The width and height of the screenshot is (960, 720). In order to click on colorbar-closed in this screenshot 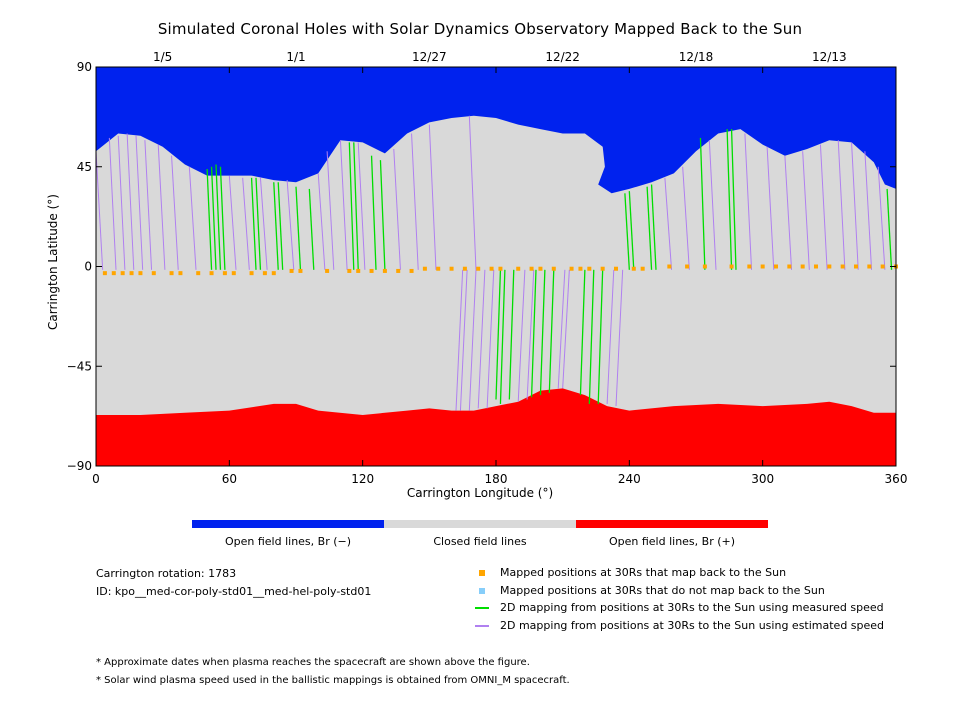, I will do `click(480, 524)`.